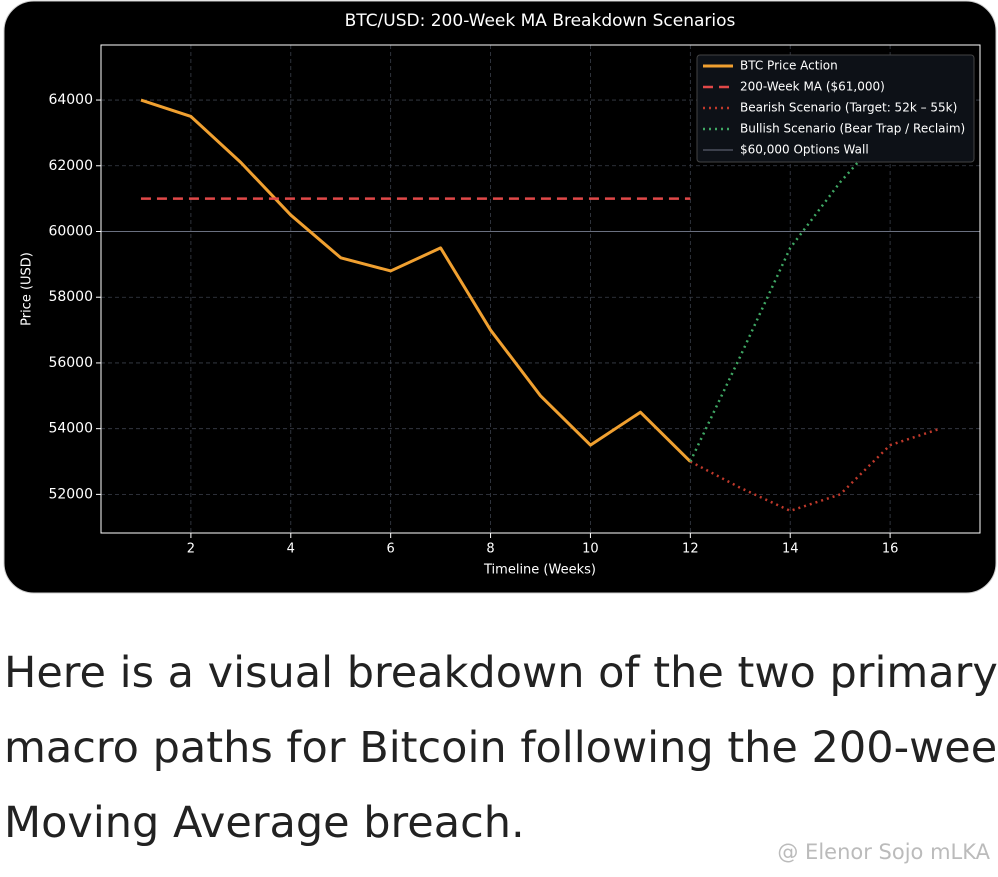 Image resolution: width=998 pixels, height=877 pixels. Describe the element at coordinates (789, 66) in the screenshot. I see `legend-label: BTC Price Action` at that location.